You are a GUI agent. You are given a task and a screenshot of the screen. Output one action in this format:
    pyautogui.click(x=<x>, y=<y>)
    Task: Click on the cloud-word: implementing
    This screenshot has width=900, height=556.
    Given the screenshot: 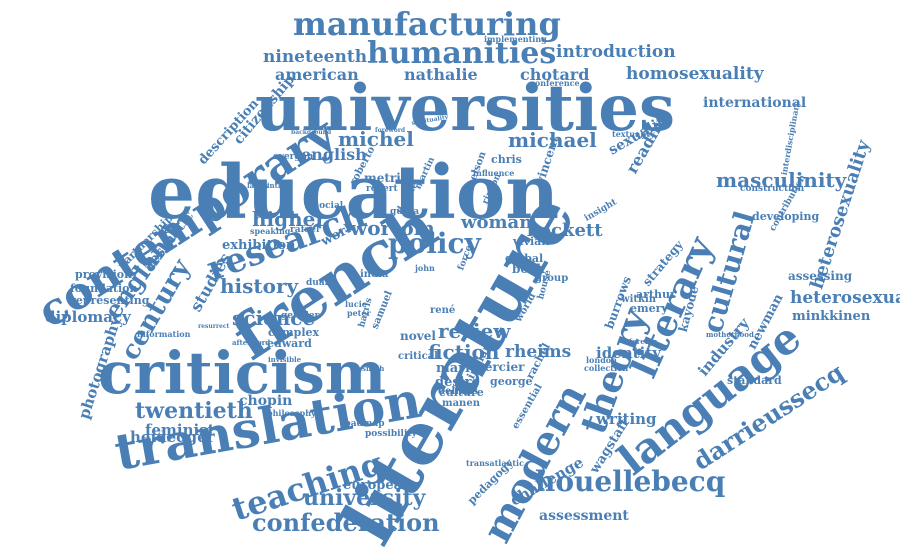 What is the action you would take?
    pyautogui.click(x=515, y=38)
    